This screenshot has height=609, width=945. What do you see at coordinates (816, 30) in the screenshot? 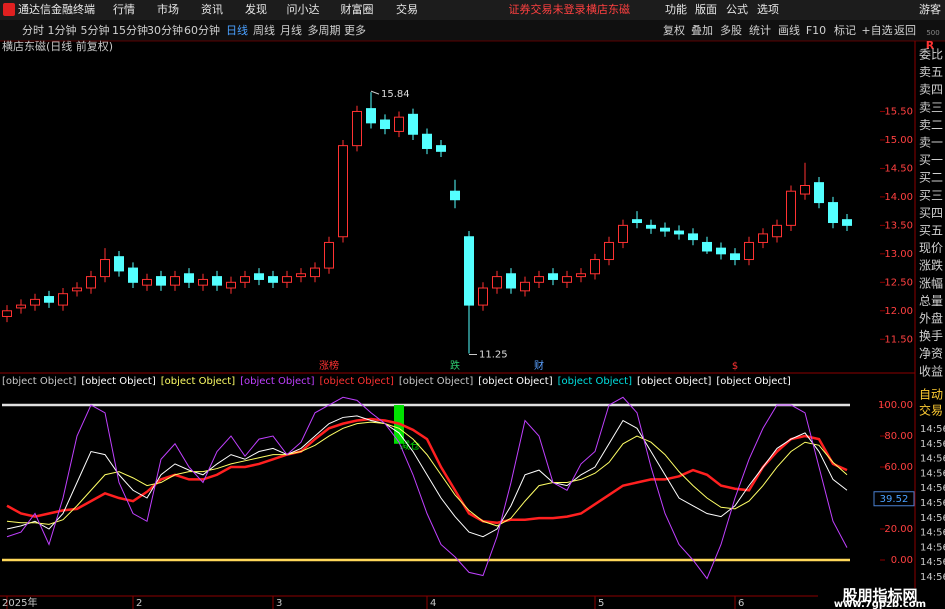
I see `toolbar-button: F10` at bounding box center [816, 30].